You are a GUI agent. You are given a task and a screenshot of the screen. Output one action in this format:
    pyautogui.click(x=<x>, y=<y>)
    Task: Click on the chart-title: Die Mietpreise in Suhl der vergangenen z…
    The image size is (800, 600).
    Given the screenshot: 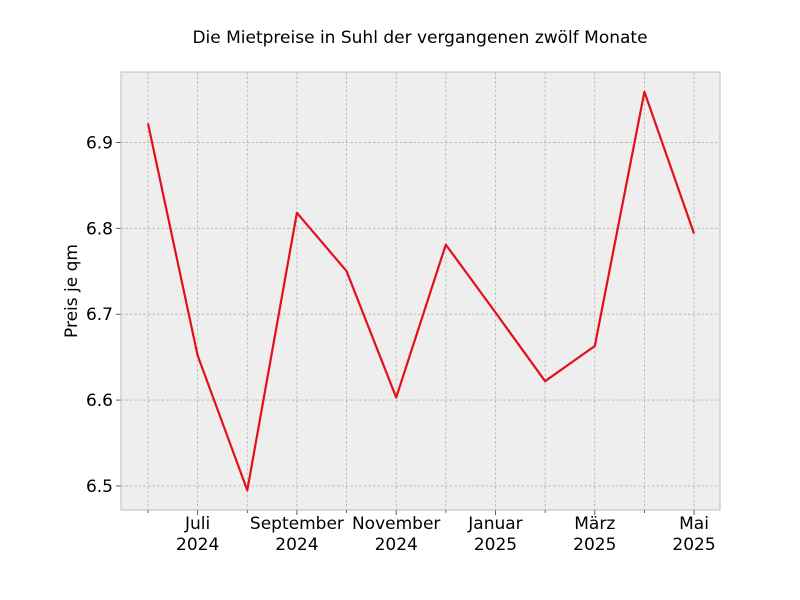 What is the action you would take?
    pyautogui.click(x=419, y=38)
    